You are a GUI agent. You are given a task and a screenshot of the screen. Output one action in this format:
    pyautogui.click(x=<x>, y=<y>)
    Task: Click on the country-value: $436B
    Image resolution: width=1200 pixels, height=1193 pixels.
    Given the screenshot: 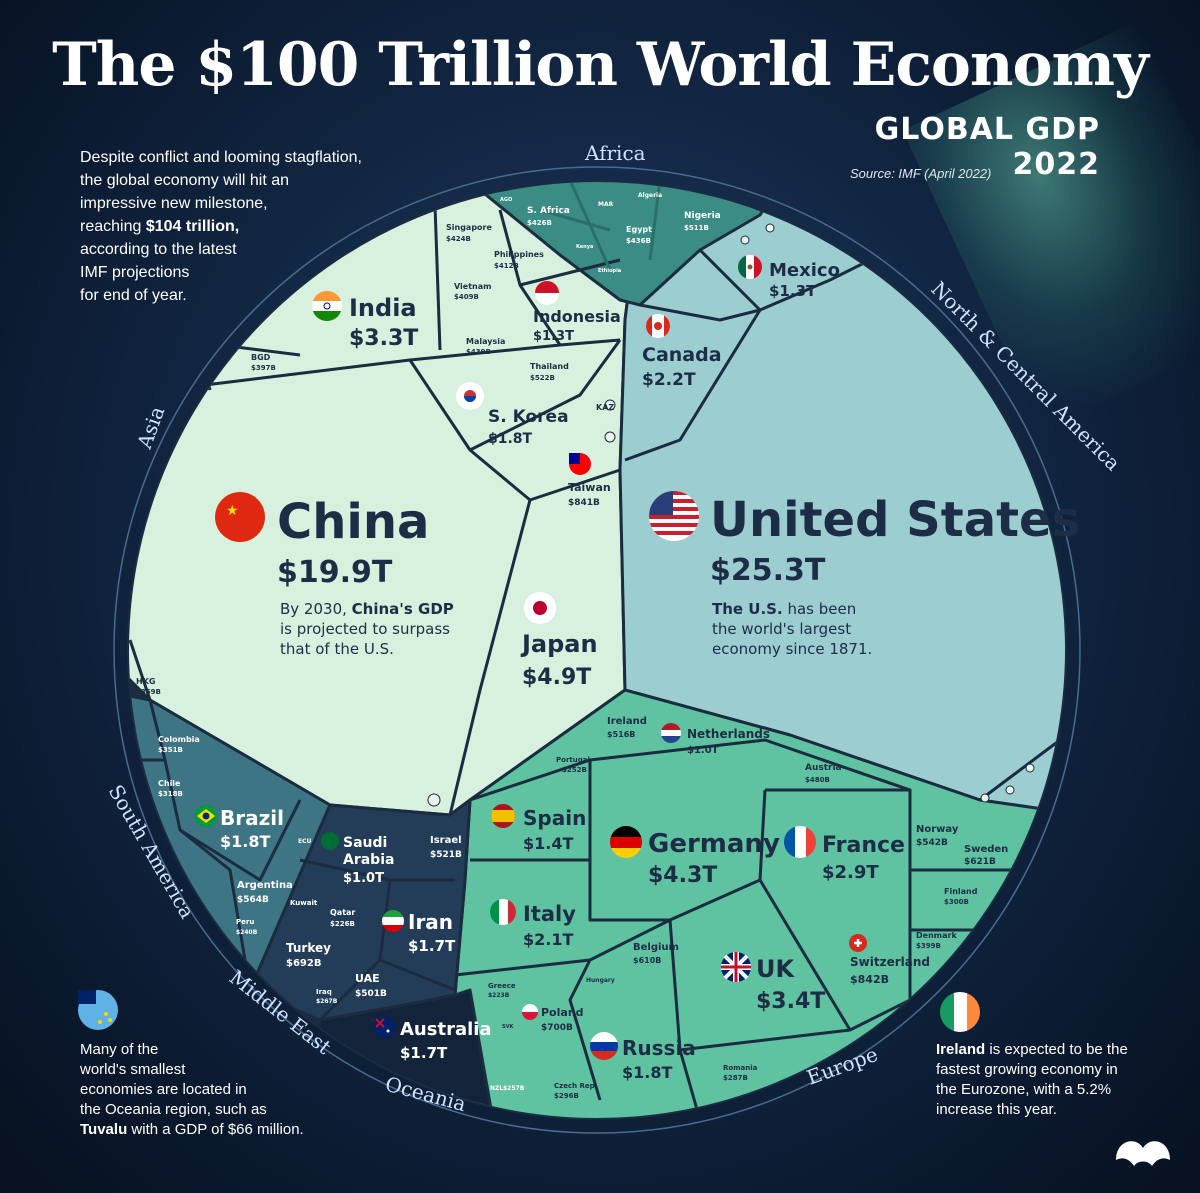 What is the action you would take?
    pyautogui.click(x=638, y=241)
    